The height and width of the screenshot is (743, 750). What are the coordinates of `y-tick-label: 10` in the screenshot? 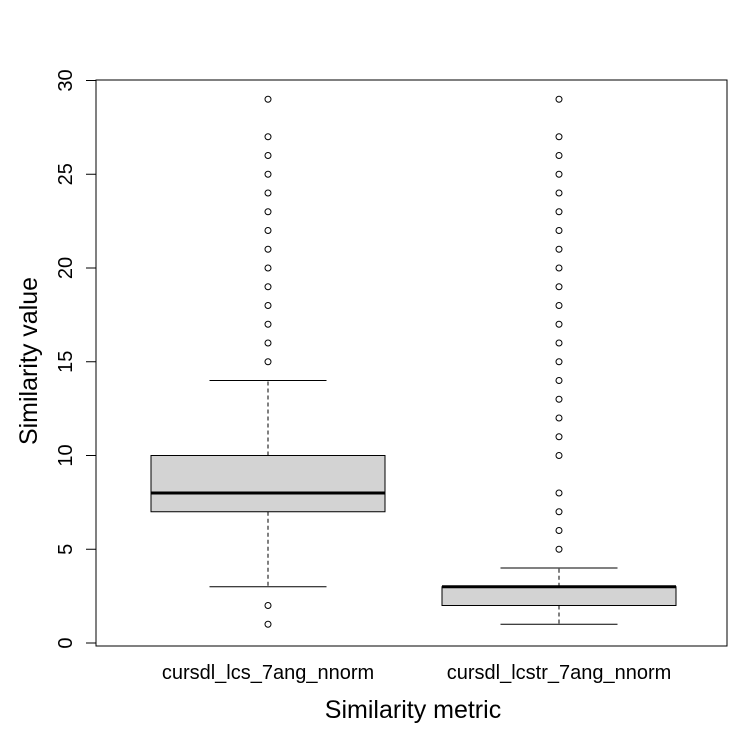 It's located at (66, 455).